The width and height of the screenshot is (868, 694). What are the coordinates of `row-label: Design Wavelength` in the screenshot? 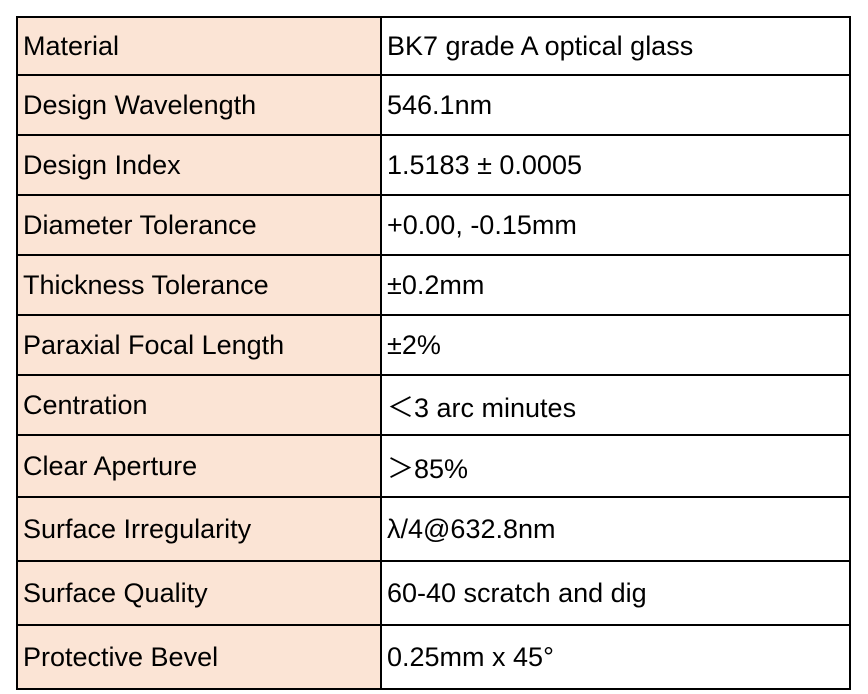 It's located at (199, 105).